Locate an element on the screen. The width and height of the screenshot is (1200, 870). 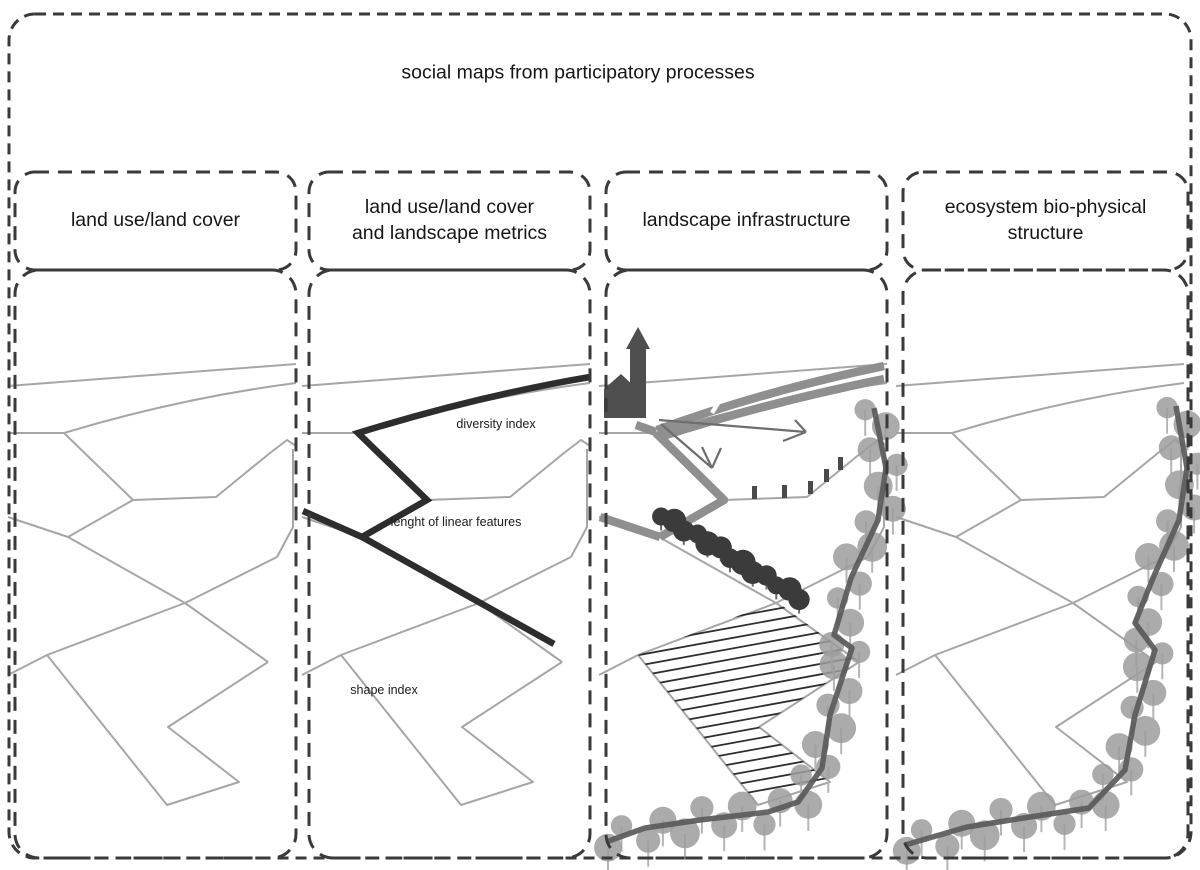
hedgerow-trees is located at coordinates (1046, 633).